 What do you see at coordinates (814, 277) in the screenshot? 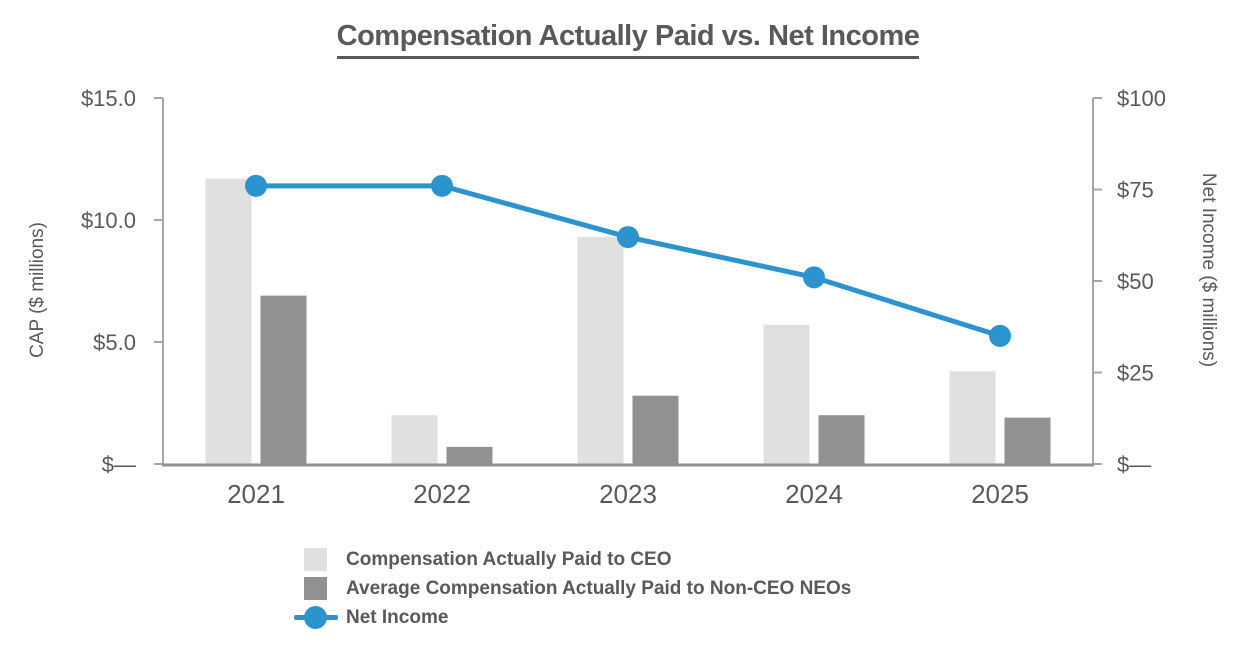
I see `net-income-marker-2024` at bounding box center [814, 277].